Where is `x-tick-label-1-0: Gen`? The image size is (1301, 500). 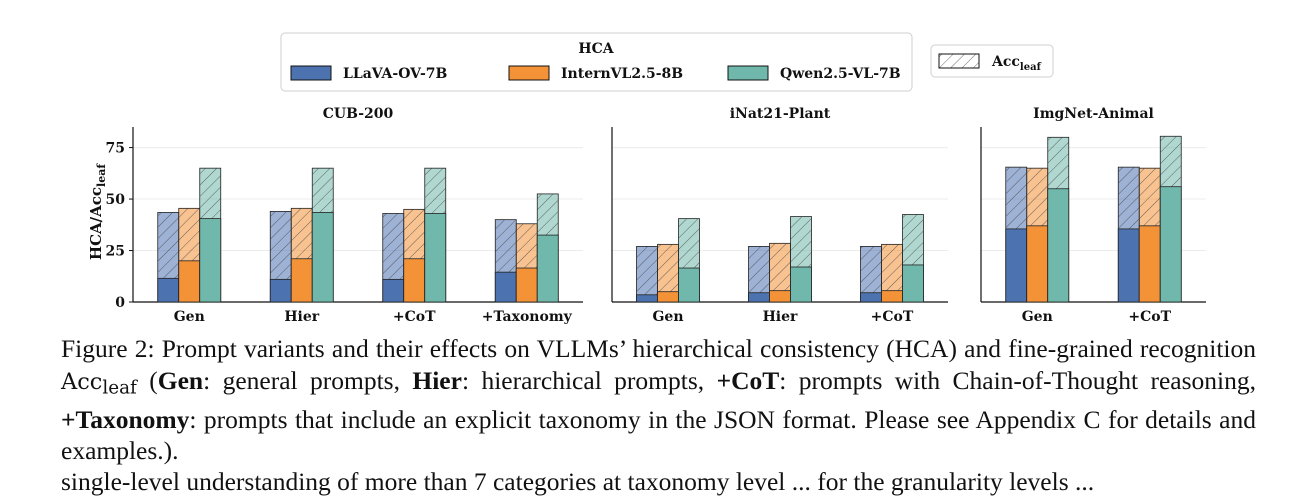
x-tick-label-1-0: Gen is located at coordinates (667, 317).